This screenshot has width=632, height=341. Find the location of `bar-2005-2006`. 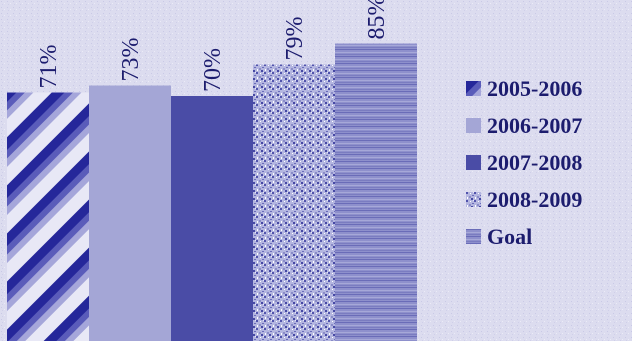

bar-2005-2006 is located at coordinates (48, 216).